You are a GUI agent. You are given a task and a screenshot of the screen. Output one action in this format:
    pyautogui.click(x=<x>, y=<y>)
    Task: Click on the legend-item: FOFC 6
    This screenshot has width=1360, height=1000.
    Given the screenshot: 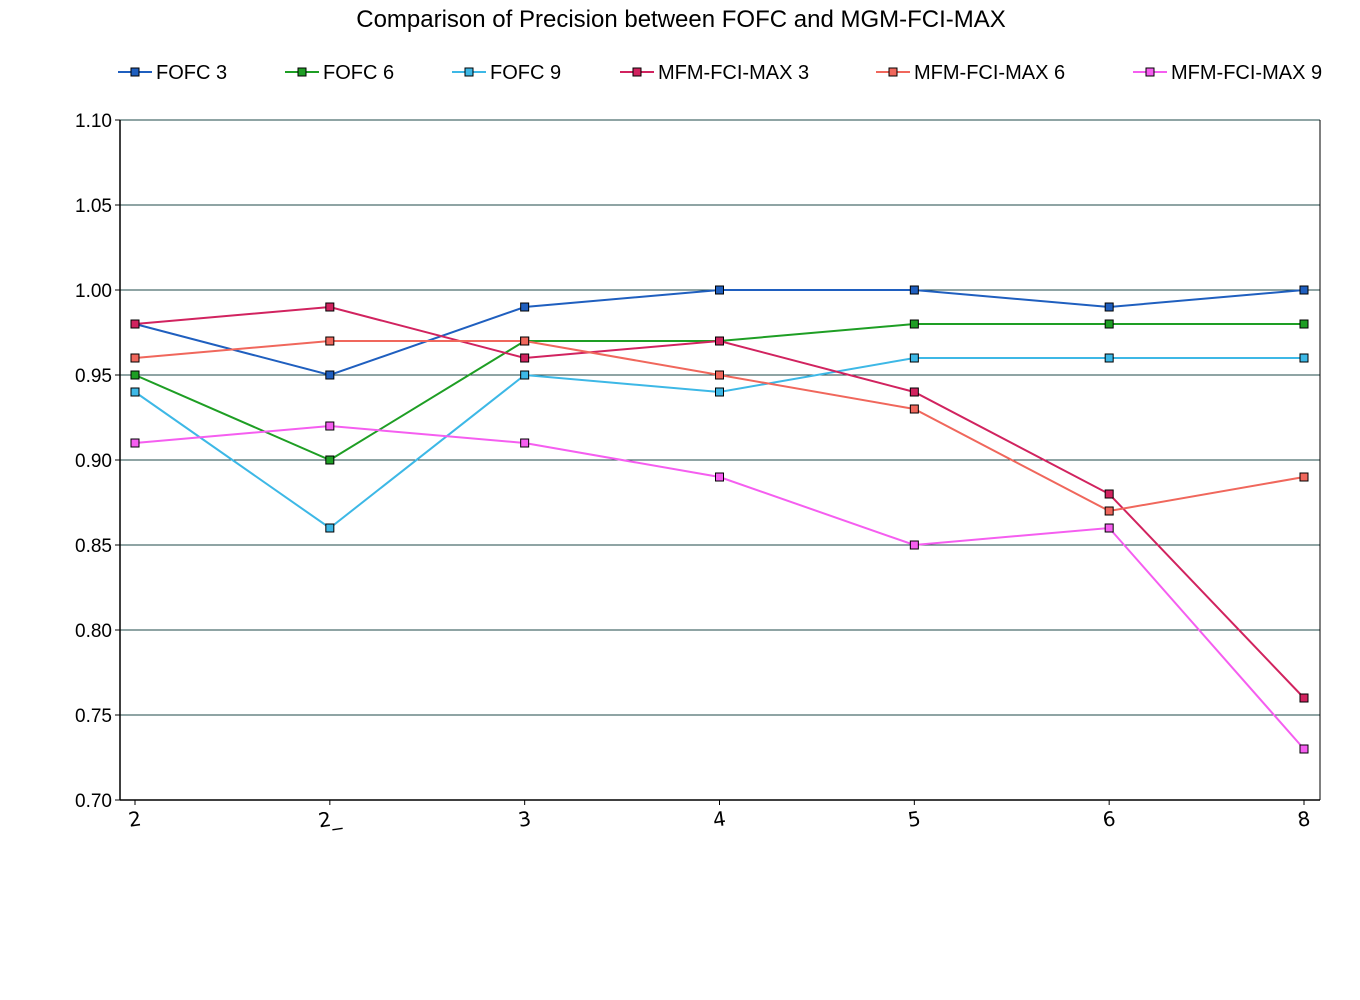 What is the action you would take?
    pyautogui.click(x=339, y=73)
    